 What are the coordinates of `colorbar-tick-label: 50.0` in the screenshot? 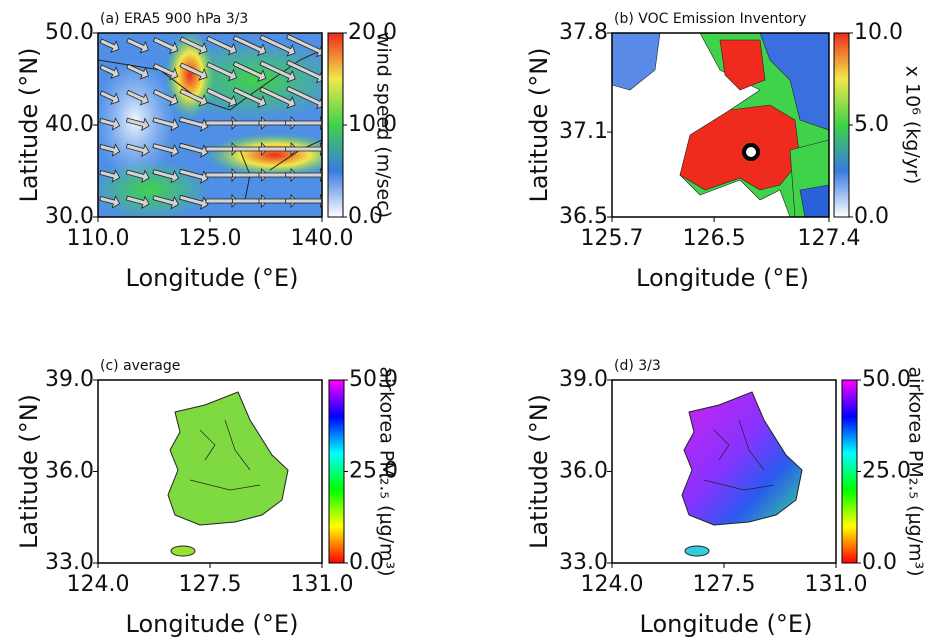 It's located at (373, 379).